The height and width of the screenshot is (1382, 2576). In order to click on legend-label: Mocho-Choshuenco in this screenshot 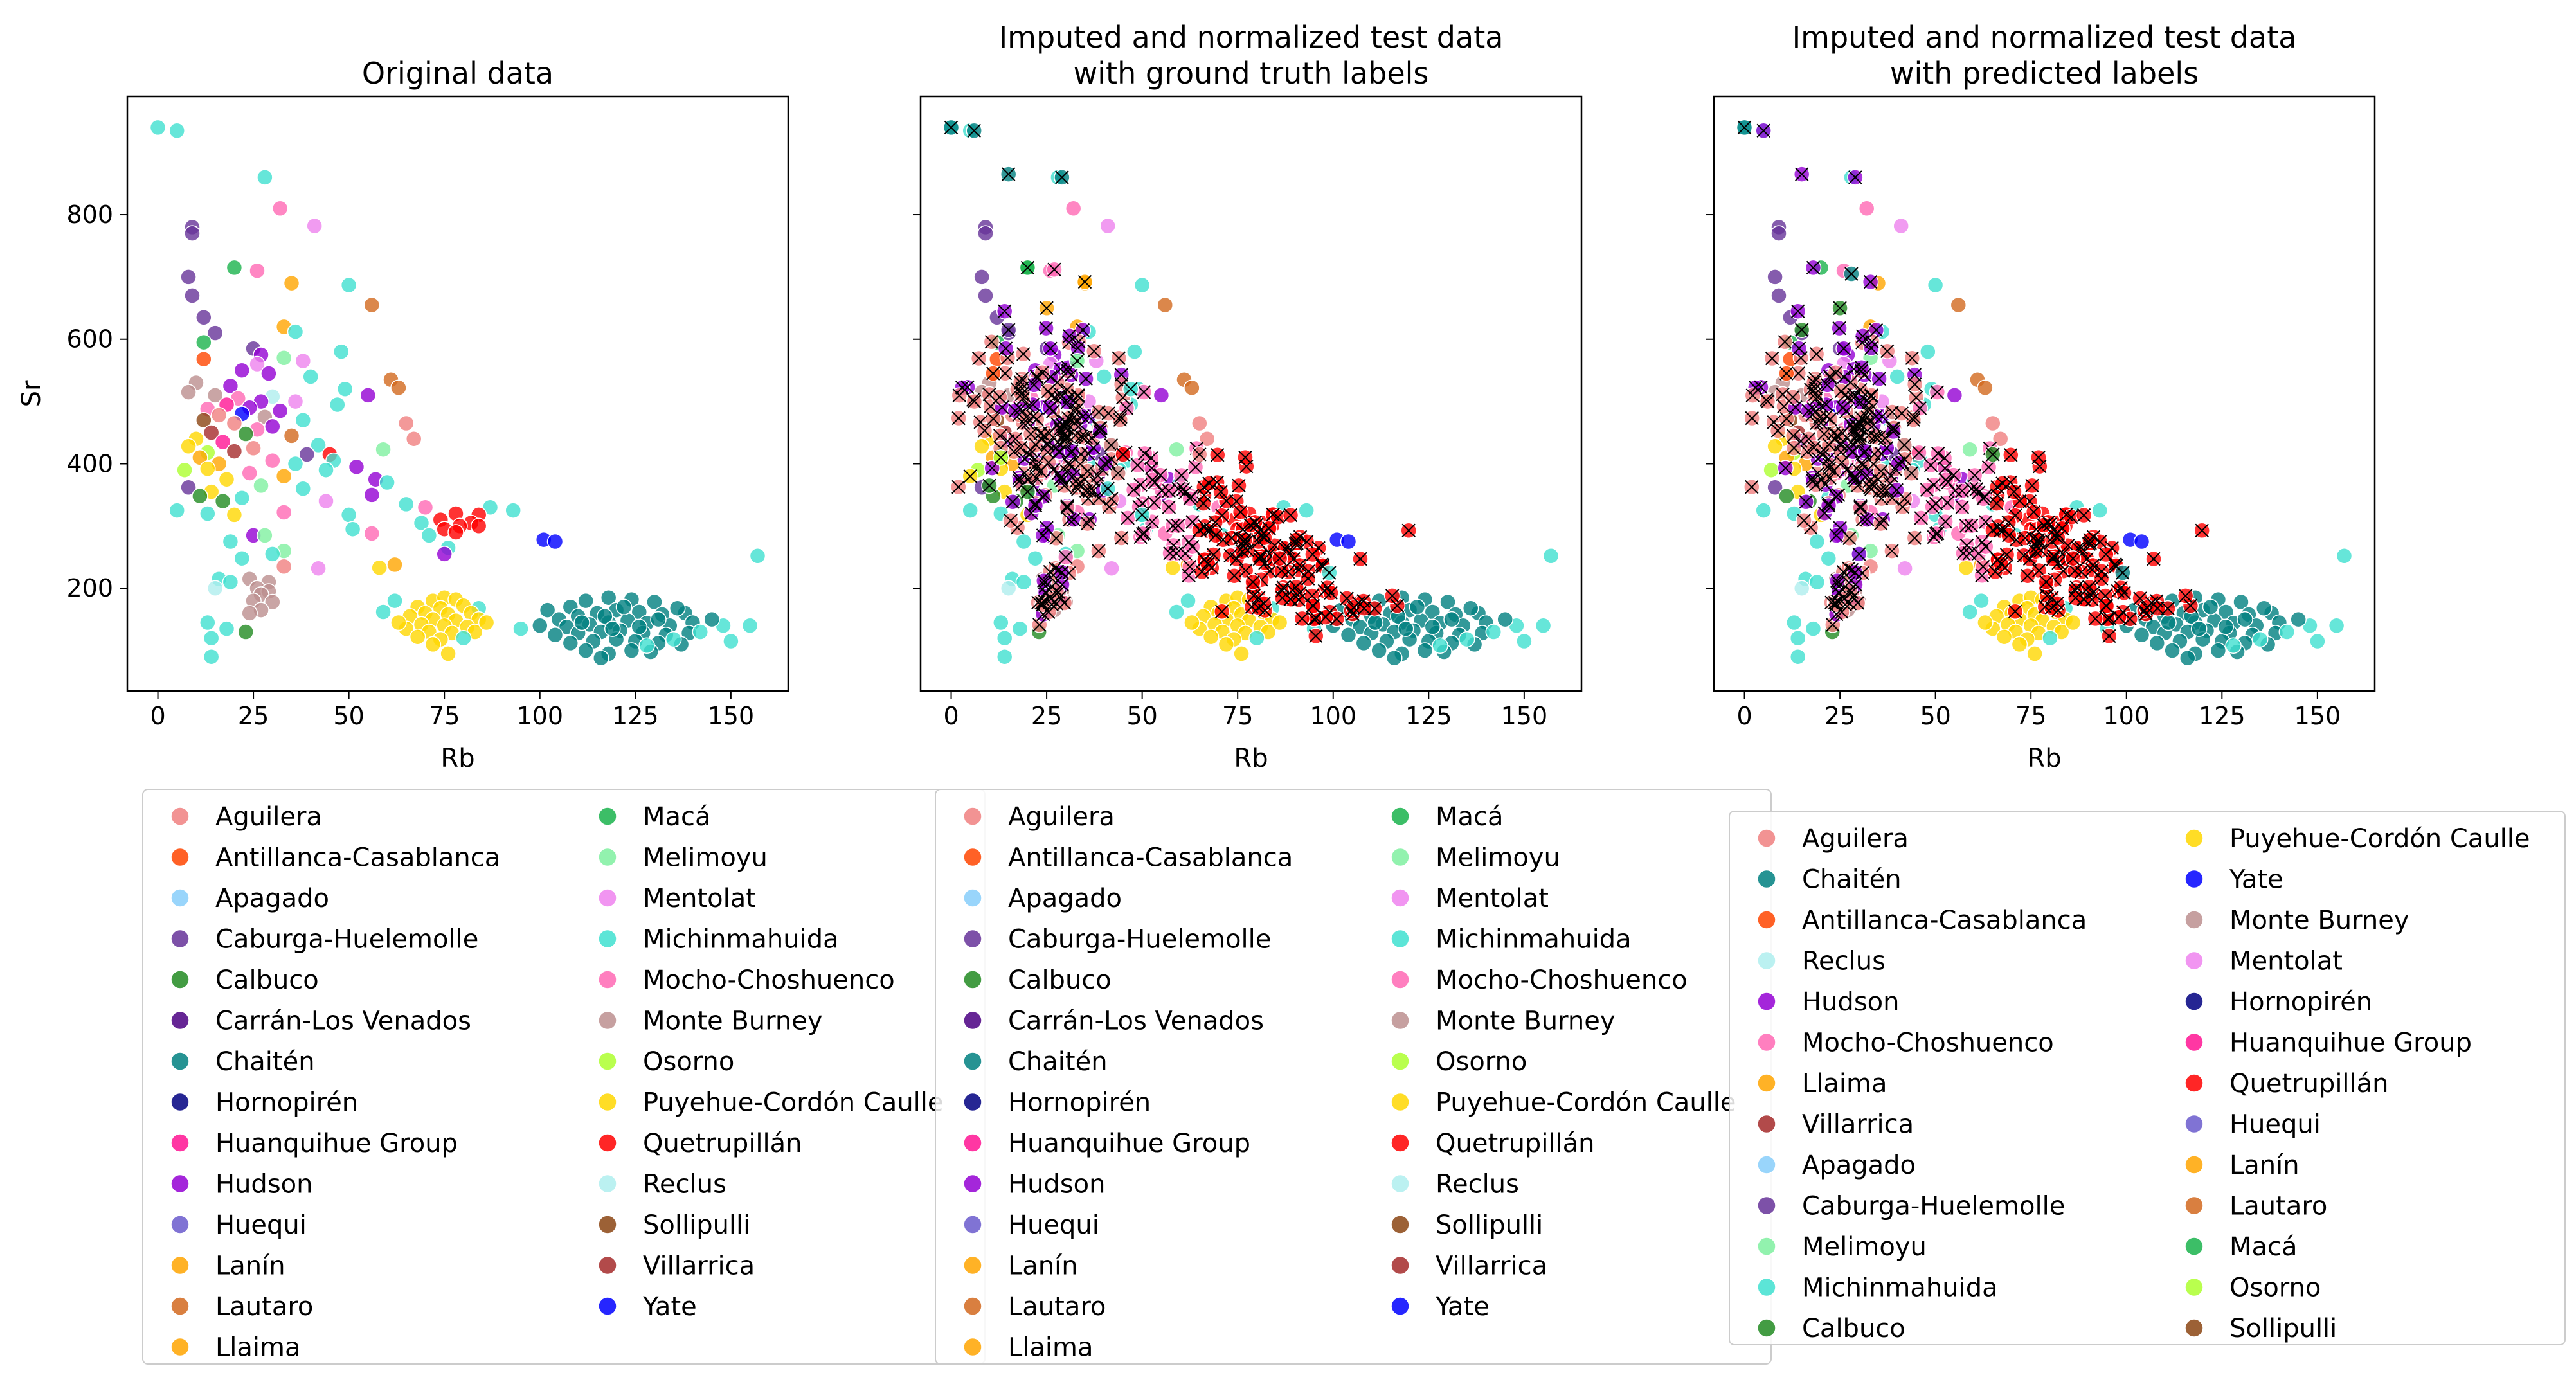, I will do `click(769, 980)`.